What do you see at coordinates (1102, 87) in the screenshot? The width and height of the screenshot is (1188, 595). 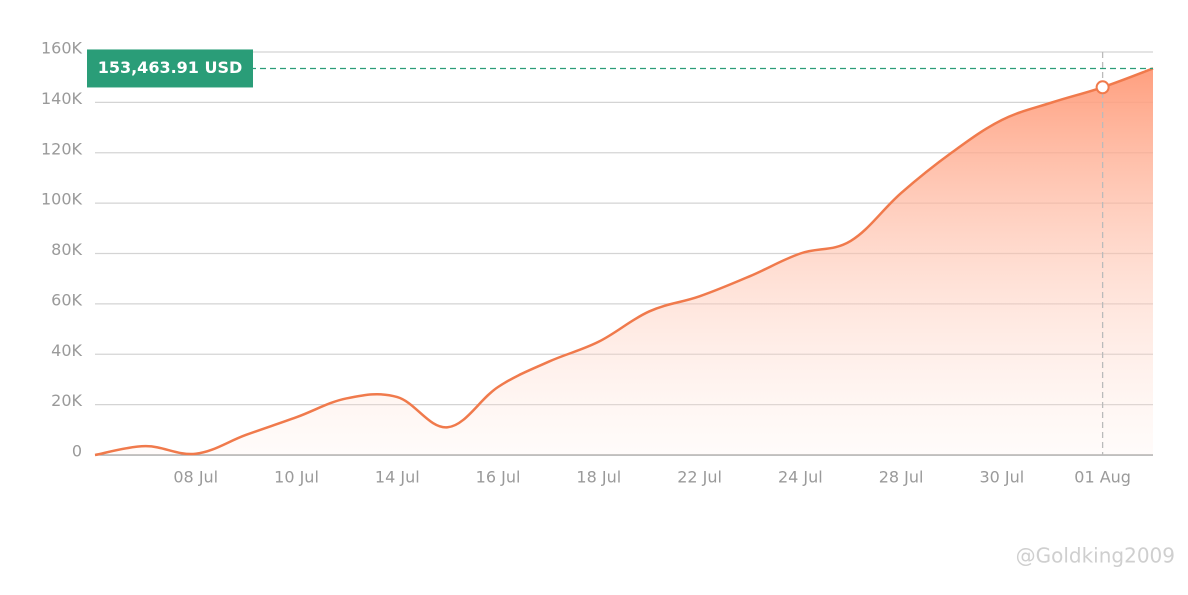 I see `hover-marker` at bounding box center [1102, 87].